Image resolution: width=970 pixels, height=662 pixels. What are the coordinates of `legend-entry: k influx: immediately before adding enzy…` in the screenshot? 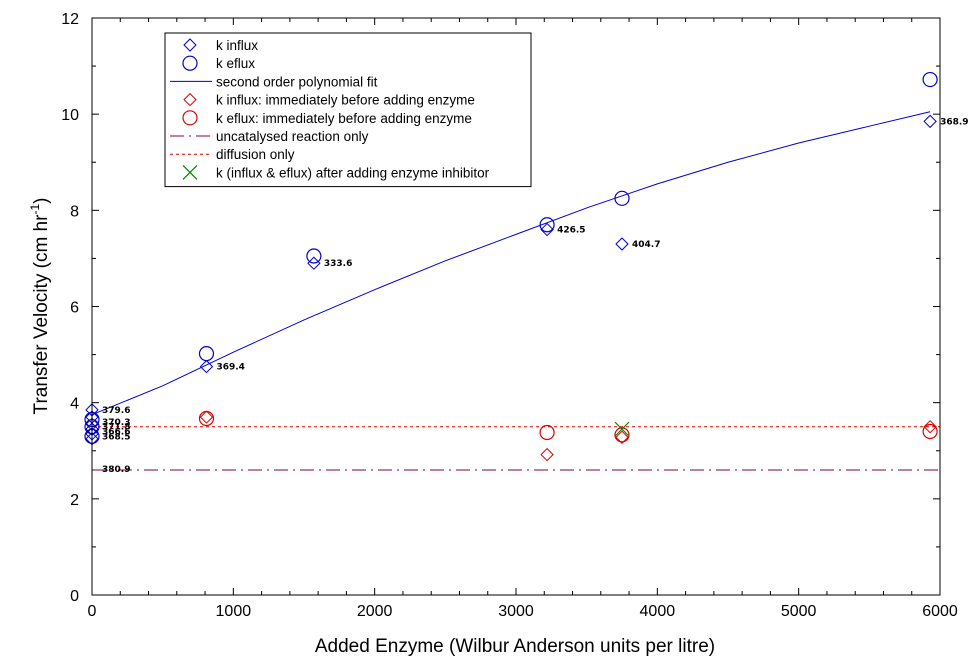 It's located at (345, 100).